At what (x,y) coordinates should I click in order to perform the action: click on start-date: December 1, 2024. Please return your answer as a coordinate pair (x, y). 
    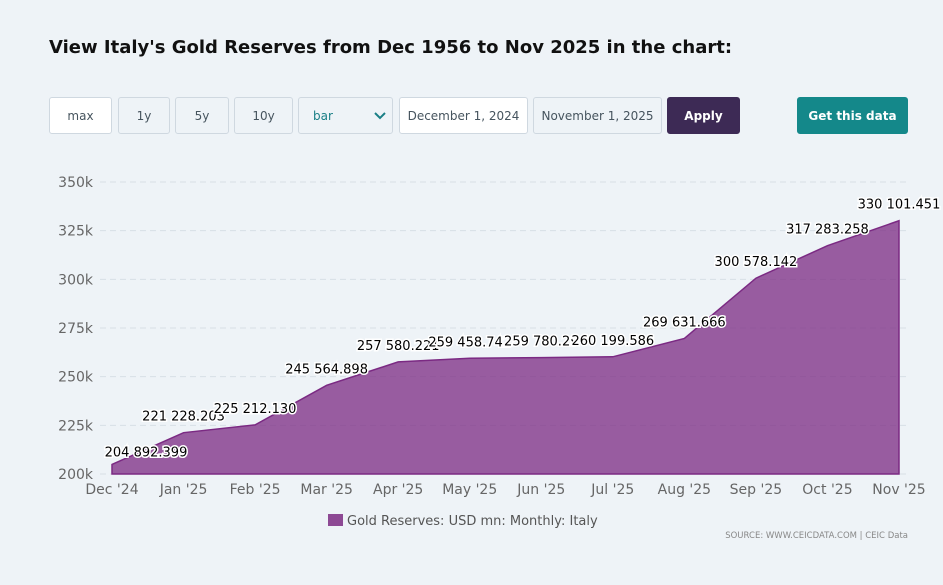
    Looking at the image, I should click on (463, 115).